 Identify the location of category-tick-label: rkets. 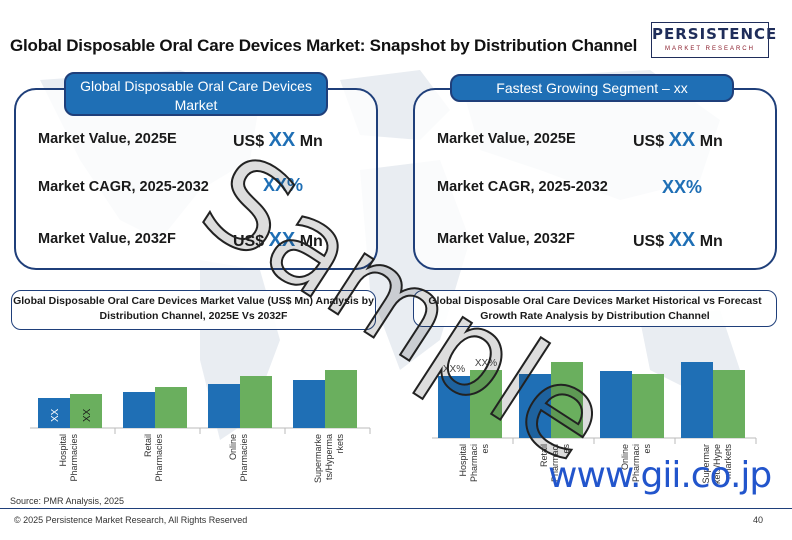
(340, 444).